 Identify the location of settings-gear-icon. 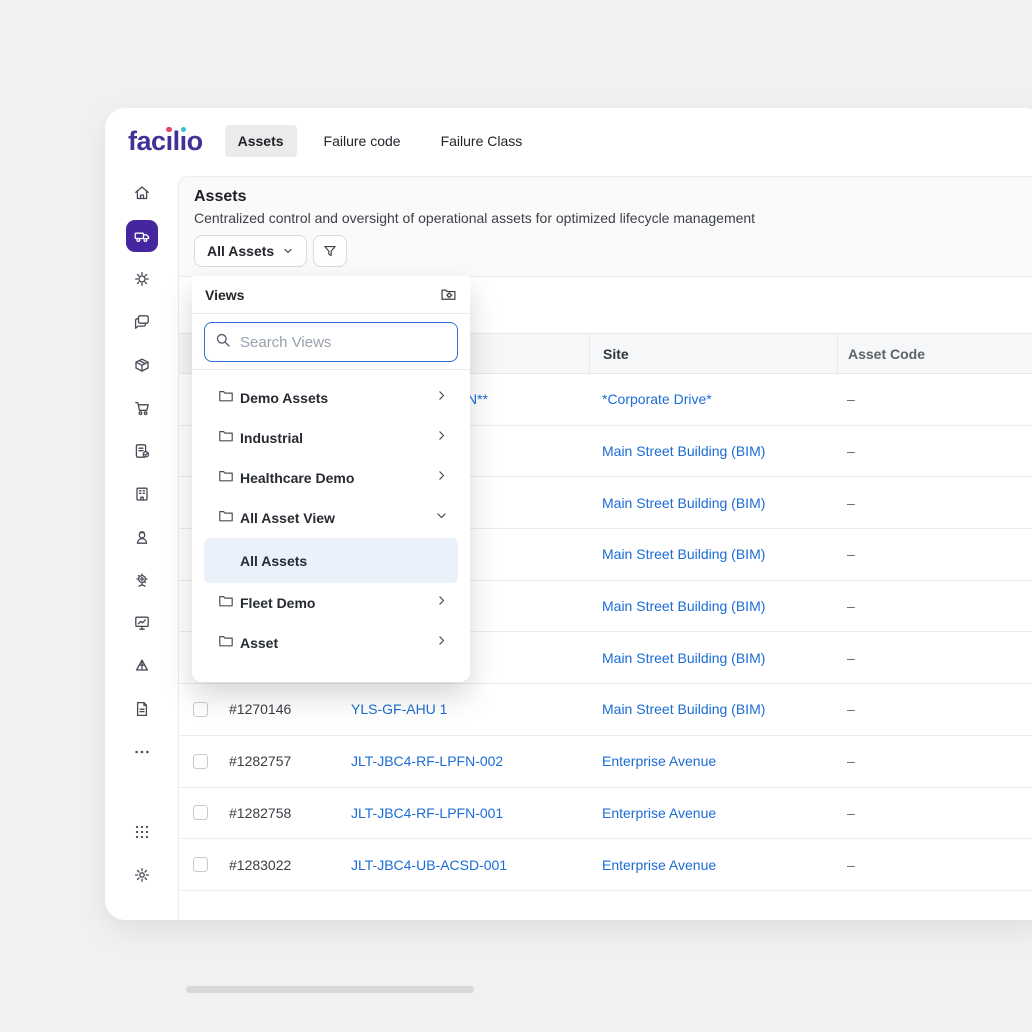
(142, 875).